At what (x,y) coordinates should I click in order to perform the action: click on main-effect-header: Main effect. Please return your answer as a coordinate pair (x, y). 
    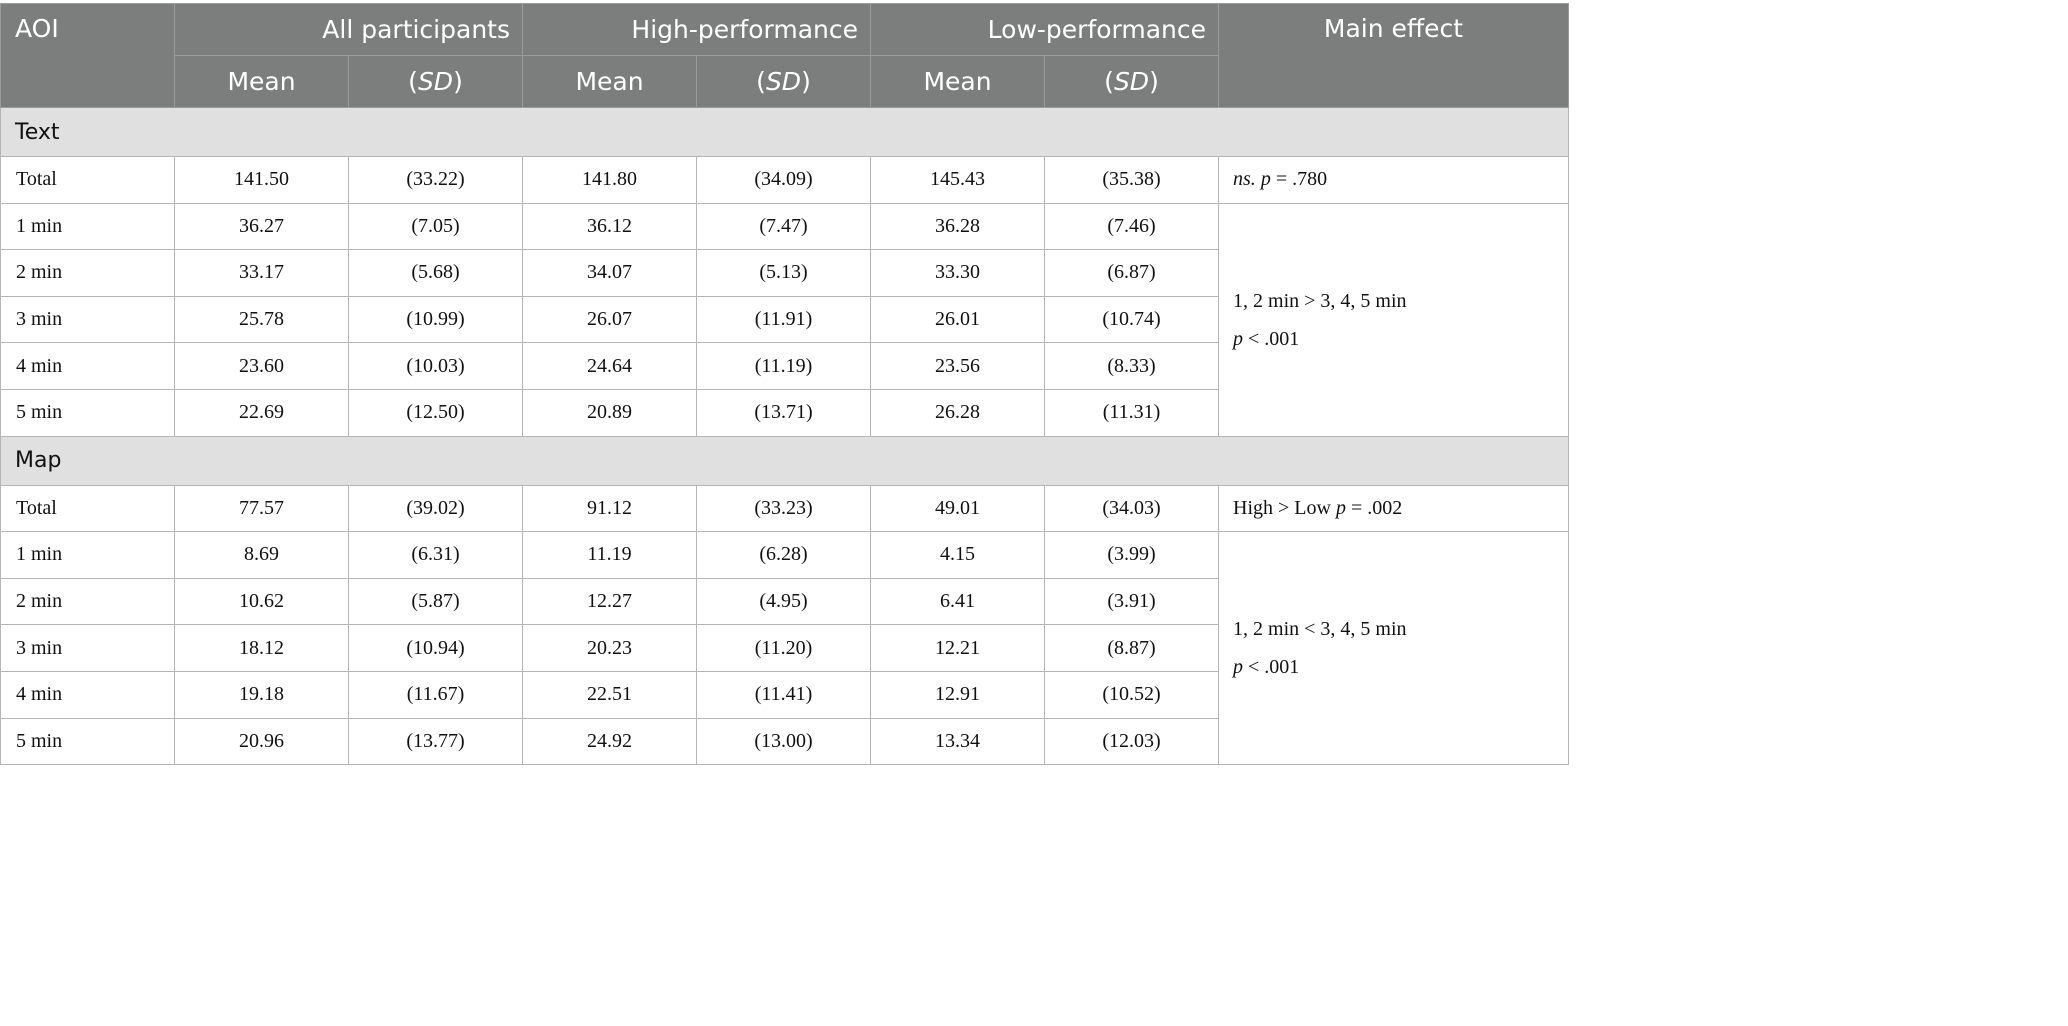
    Looking at the image, I should click on (1394, 55).